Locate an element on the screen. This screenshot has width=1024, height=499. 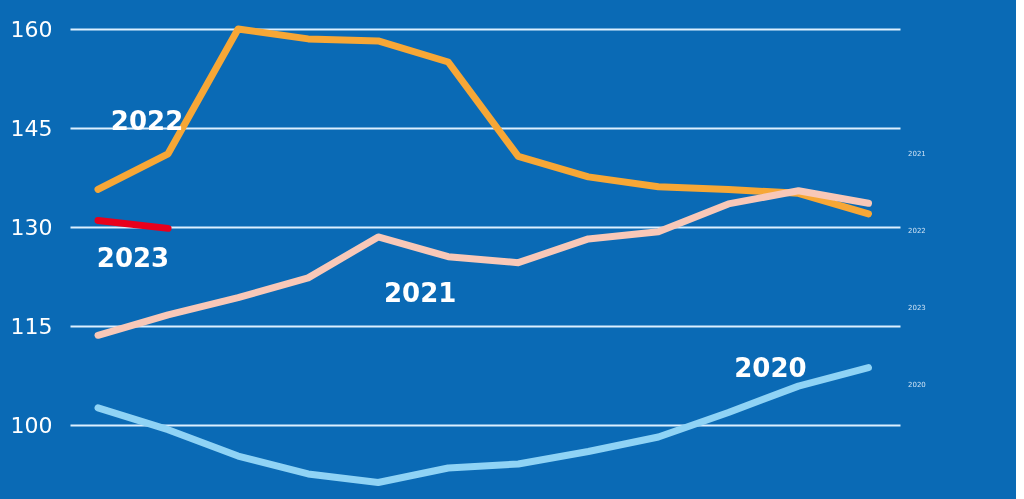
y-tick-label: 145 is located at coordinates (31, 128).